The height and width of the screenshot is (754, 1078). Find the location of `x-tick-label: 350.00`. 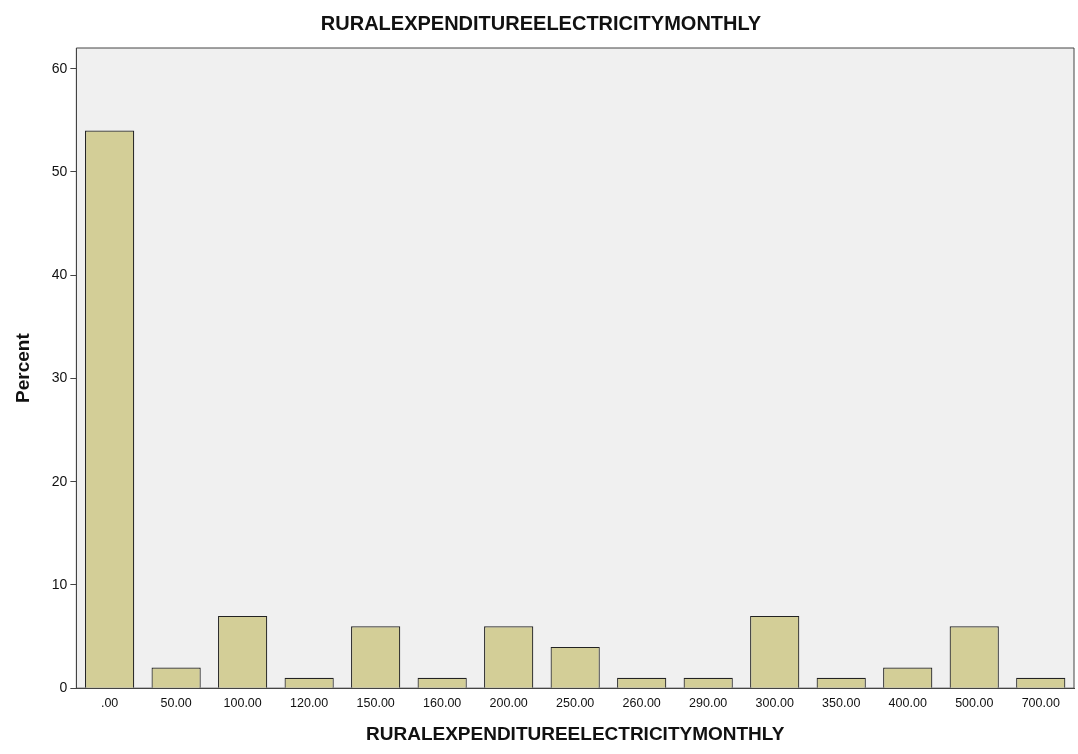

x-tick-label: 350.00 is located at coordinates (841, 703).